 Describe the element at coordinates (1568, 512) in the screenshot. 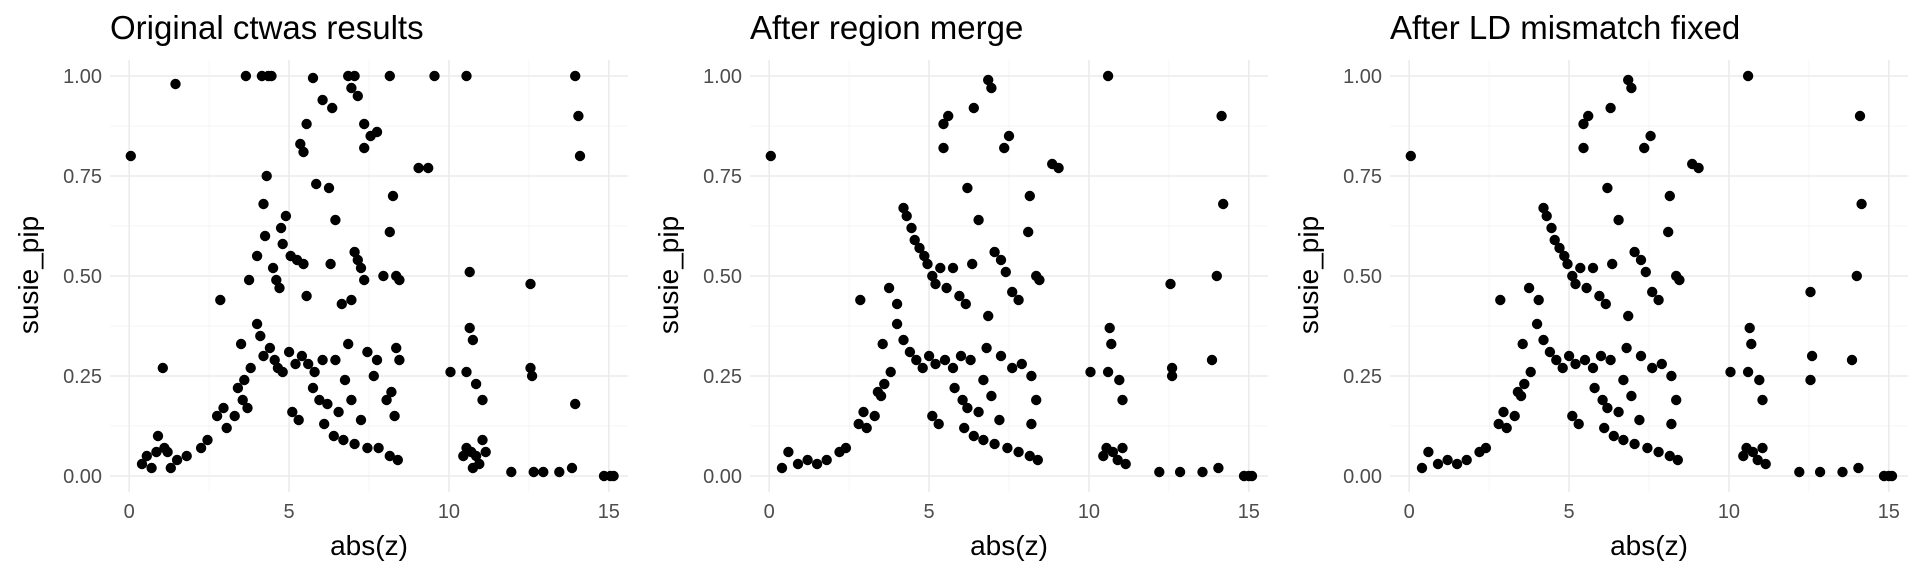

I see `x-tick-label: 5` at that location.